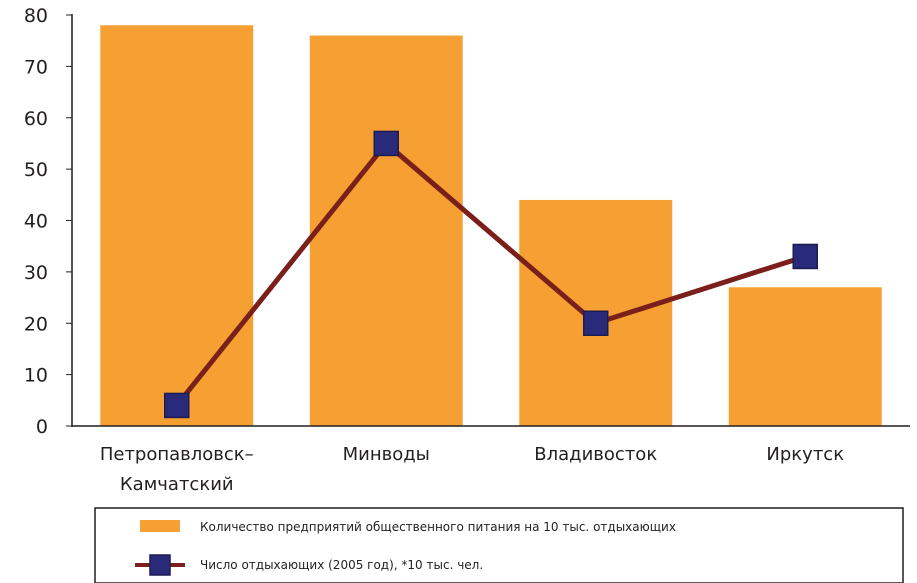 Image resolution: width=917 pixels, height=583 pixels. What do you see at coordinates (805, 454) in the screenshot?
I see `x-tick-label: Иркутск` at bounding box center [805, 454].